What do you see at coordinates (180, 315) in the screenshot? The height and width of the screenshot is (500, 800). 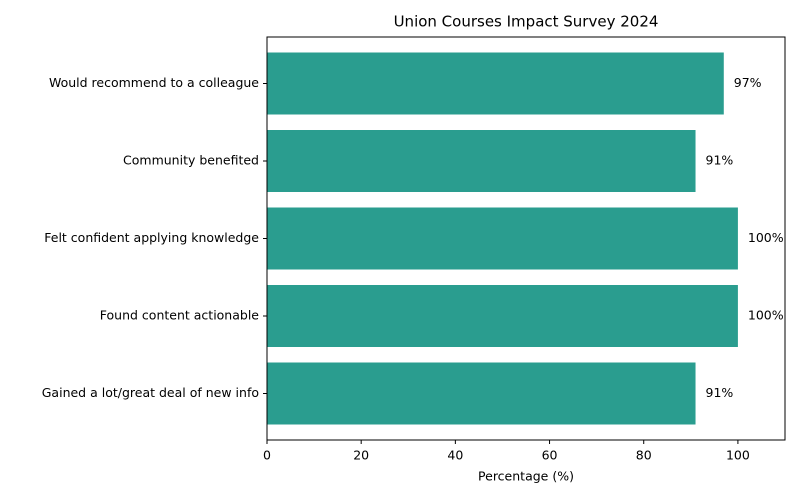 I see `y-tick-label: Found content actionable` at bounding box center [180, 315].